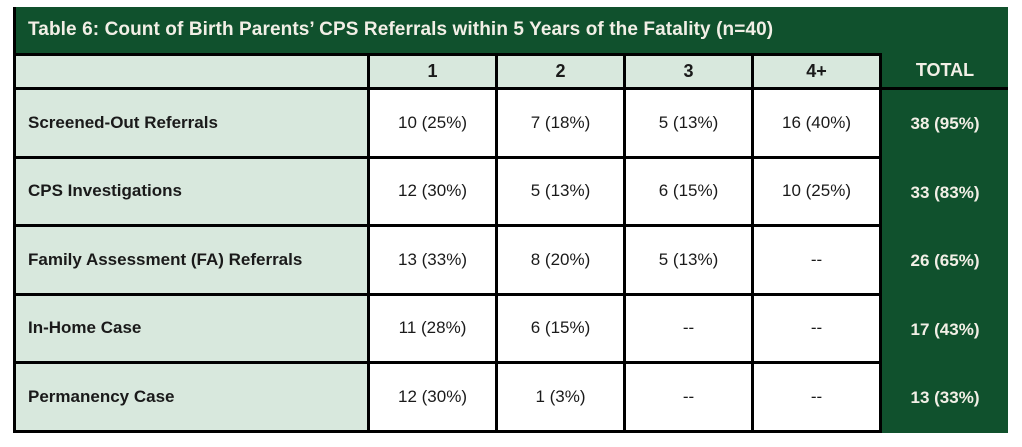 Image resolution: width=1022 pixels, height=447 pixels. What do you see at coordinates (945, 398) in the screenshot?
I see `total-cell: 13 (33%)` at bounding box center [945, 398].